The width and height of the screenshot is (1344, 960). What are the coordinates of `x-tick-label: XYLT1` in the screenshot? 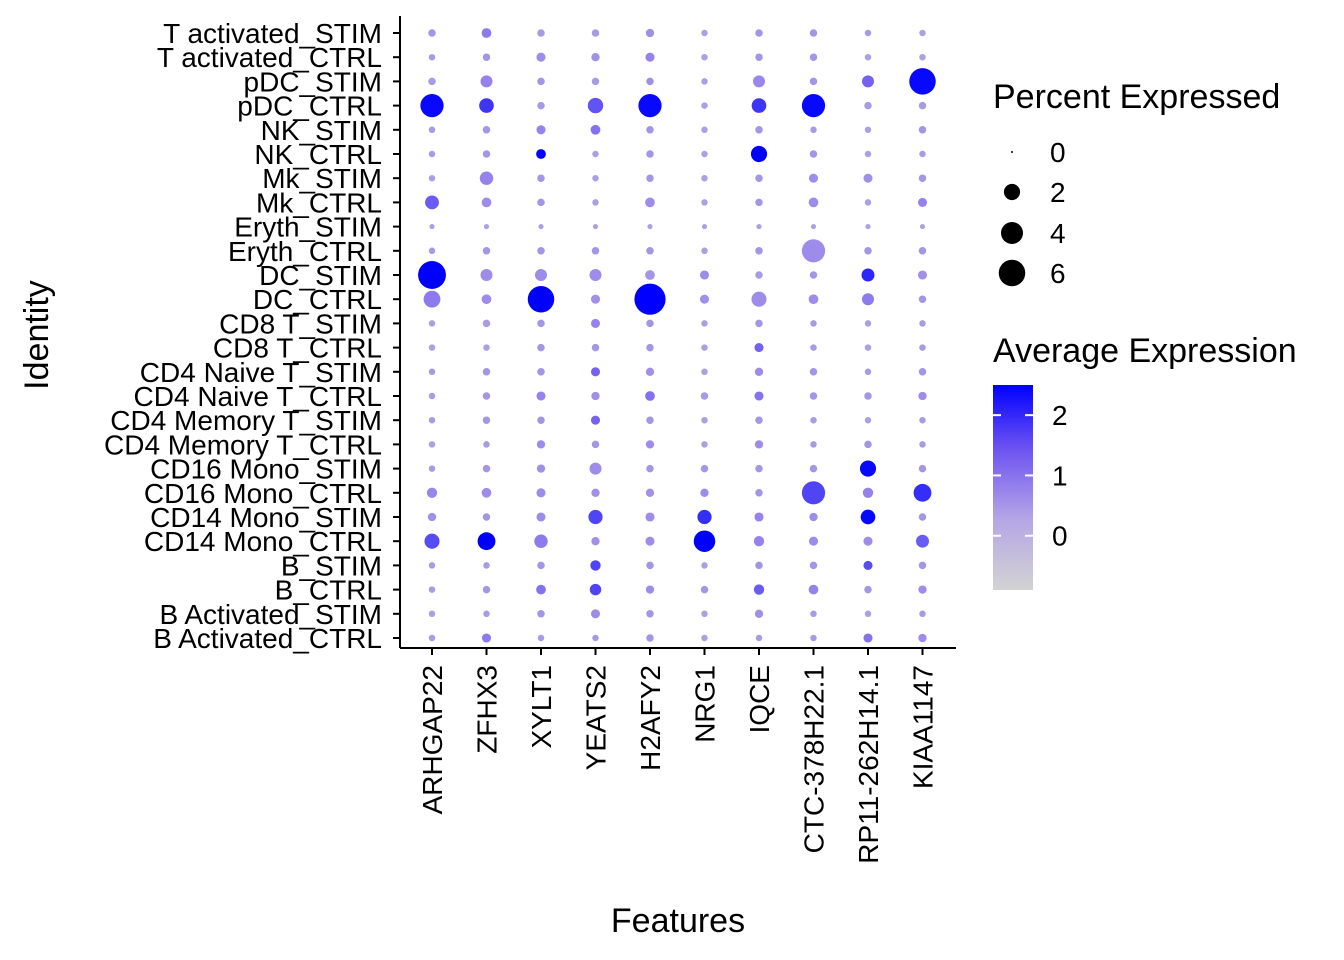 It's located at (541, 707).